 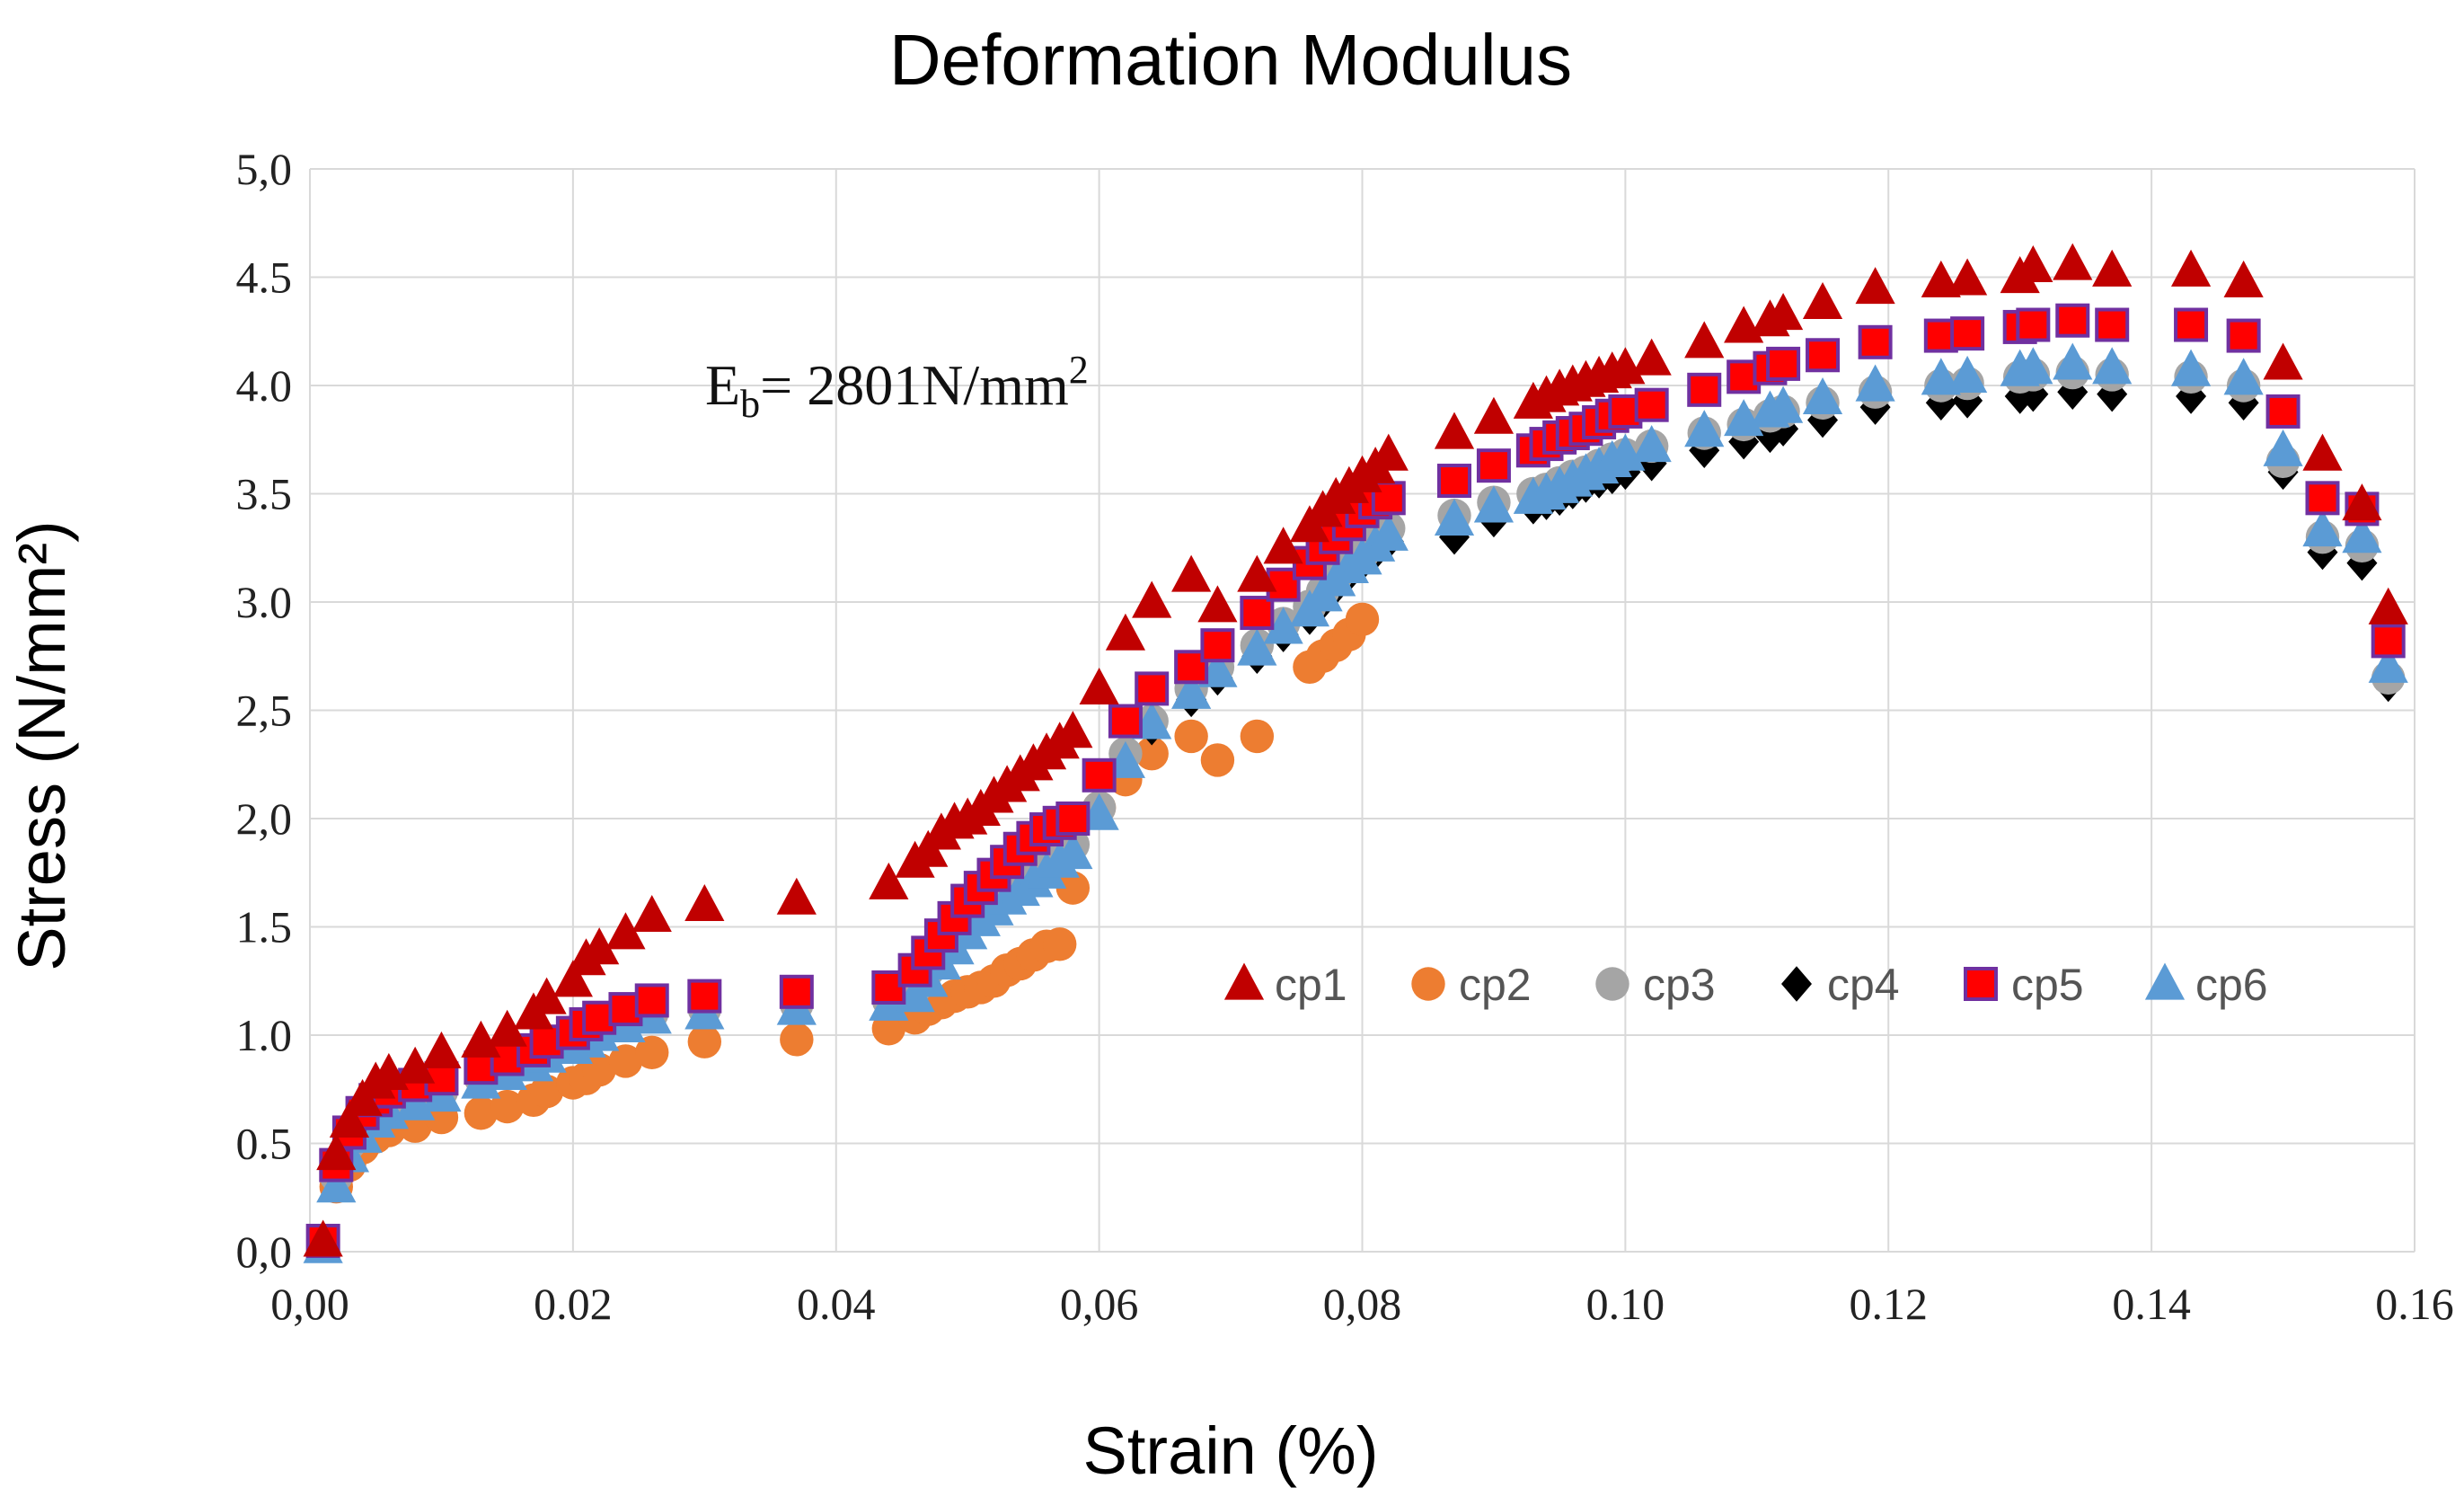 What do you see at coordinates (264, 494) in the screenshot?
I see `y-tick-label: 3.5` at bounding box center [264, 494].